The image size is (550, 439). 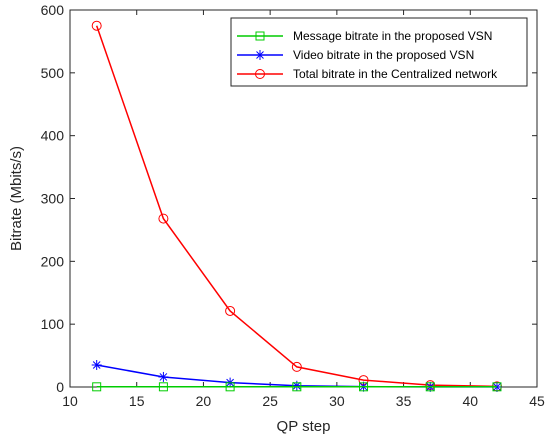 What do you see at coordinates (470, 401) in the screenshot?
I see `x-tick-label: 40` at bounding box center [470, 401].